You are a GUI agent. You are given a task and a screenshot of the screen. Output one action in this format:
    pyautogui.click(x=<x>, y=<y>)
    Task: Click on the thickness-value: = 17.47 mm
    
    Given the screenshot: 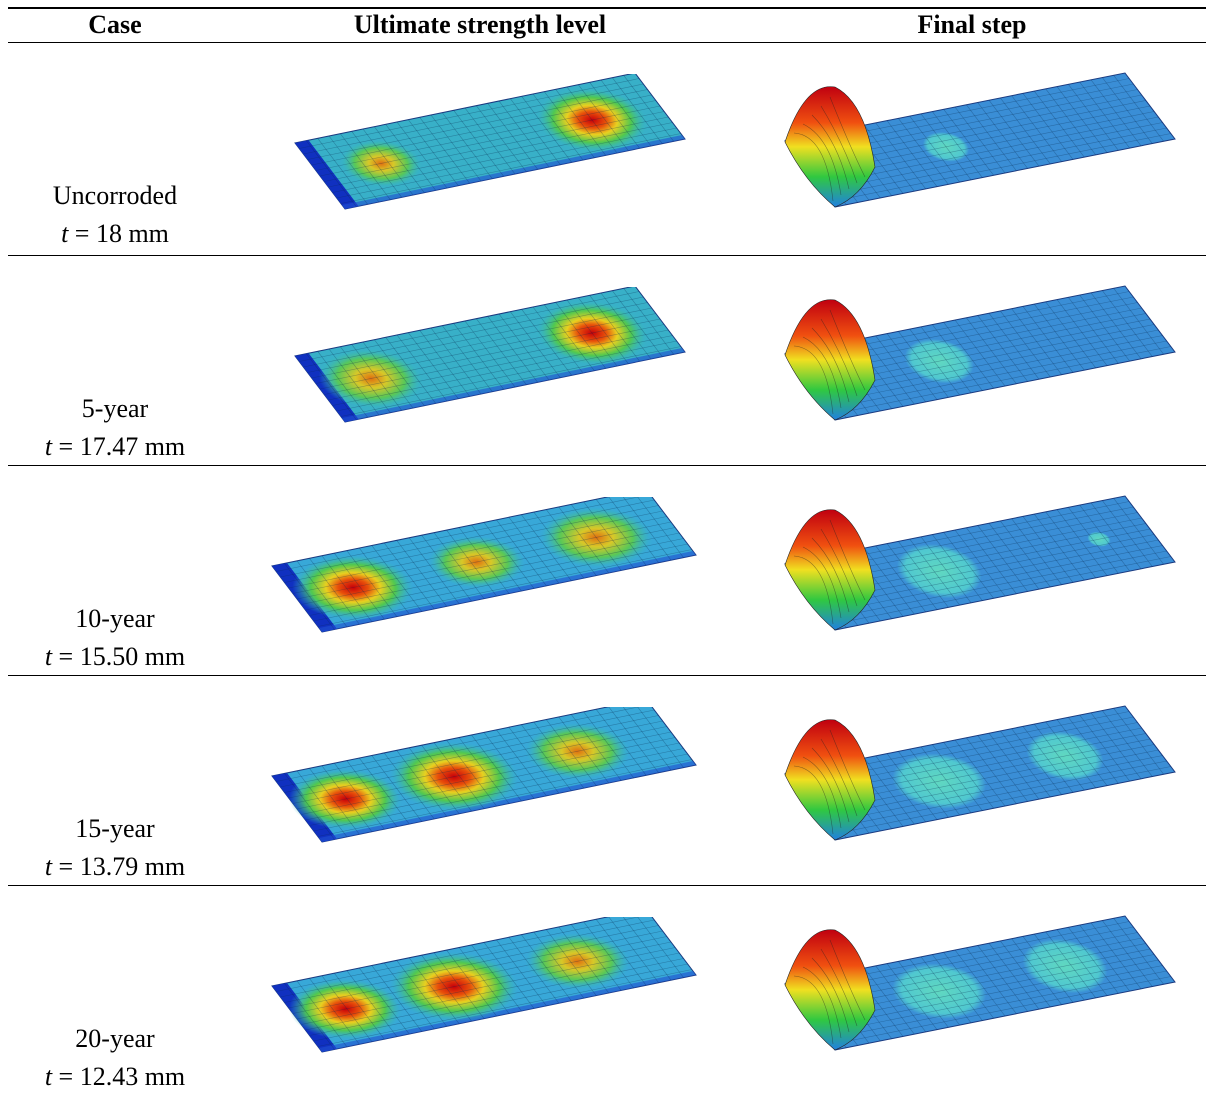 What is the action you would take?
    pyautogui.click(x=122, y=446)
    